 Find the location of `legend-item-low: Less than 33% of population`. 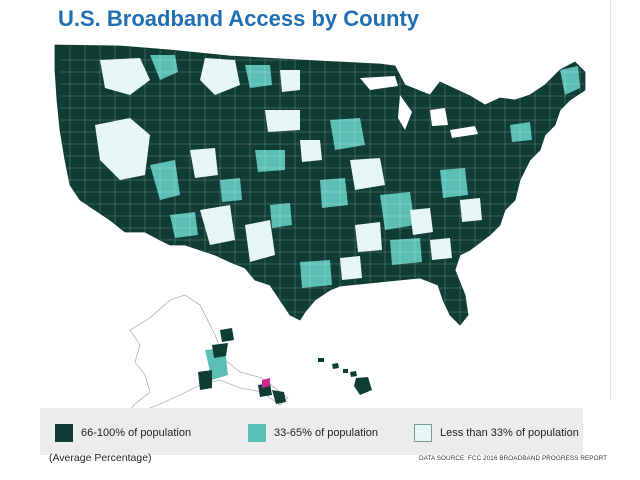

legend-item-low: Less than 33% of population is located at coordinates (496, 433).